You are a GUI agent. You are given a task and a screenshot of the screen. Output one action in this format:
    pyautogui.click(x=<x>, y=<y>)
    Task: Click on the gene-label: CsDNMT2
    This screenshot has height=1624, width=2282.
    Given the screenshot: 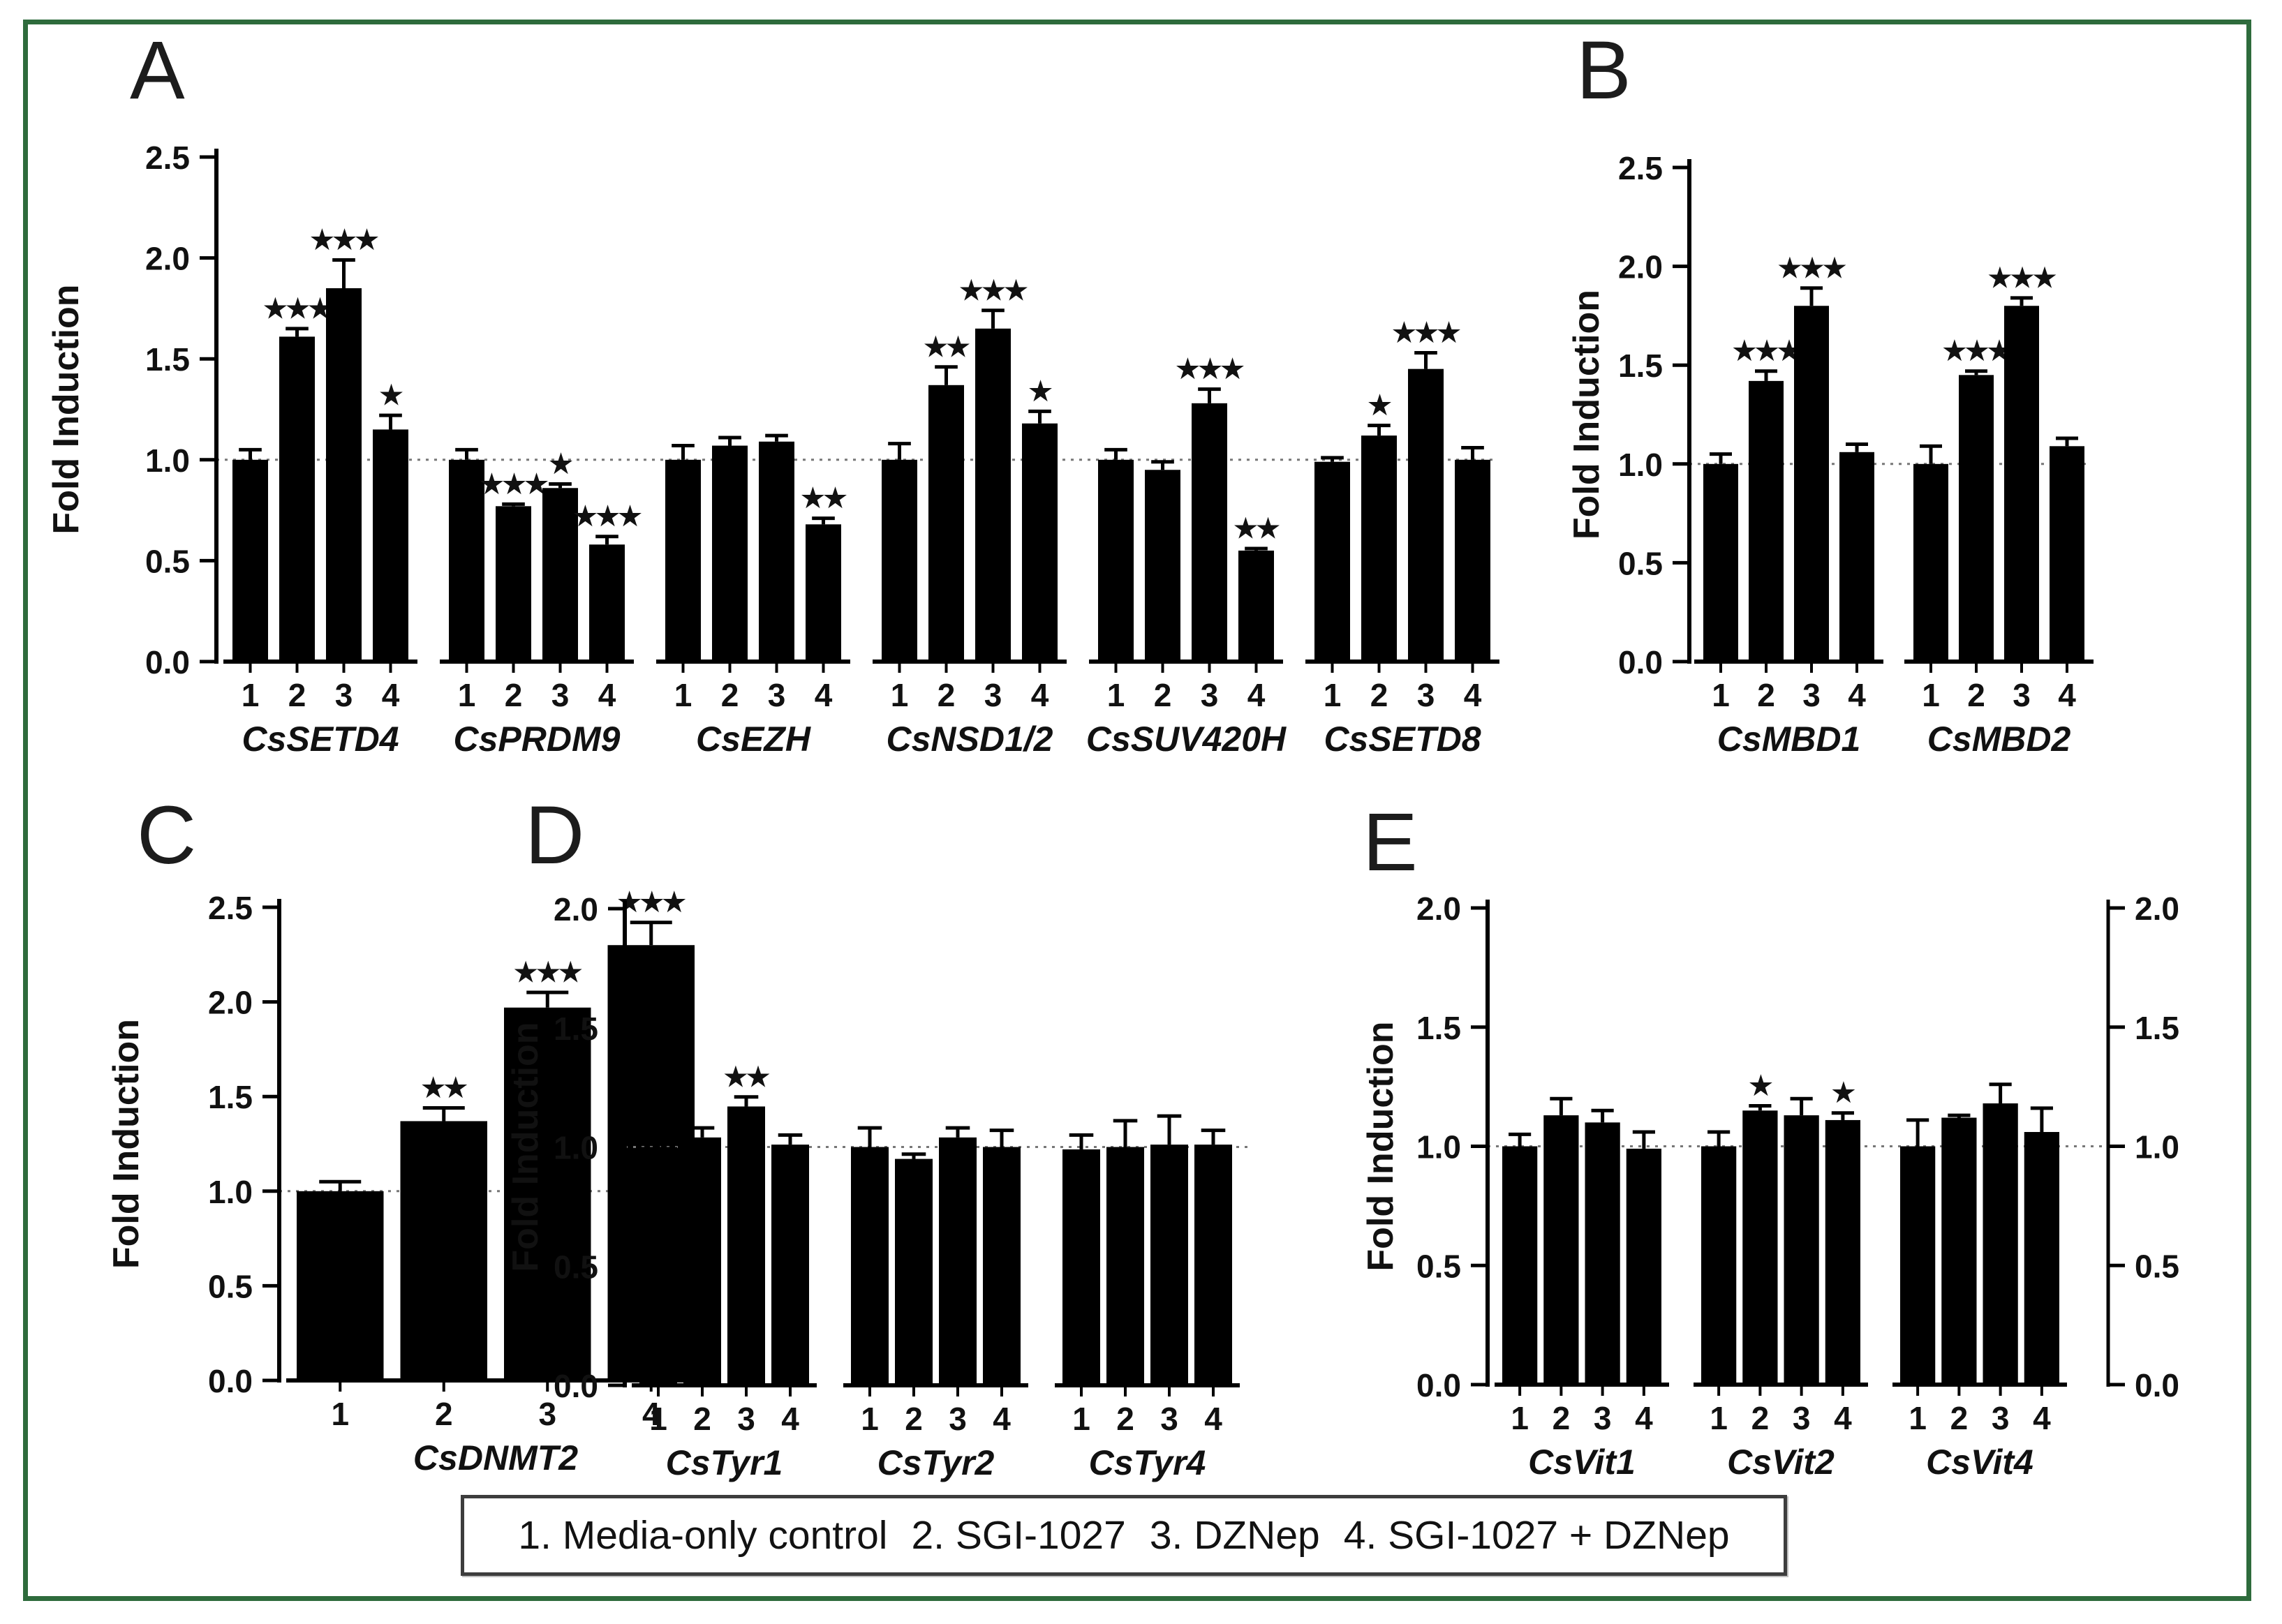 What is the action you would take?
    pyautogui.click(x=495, y=1457)
    